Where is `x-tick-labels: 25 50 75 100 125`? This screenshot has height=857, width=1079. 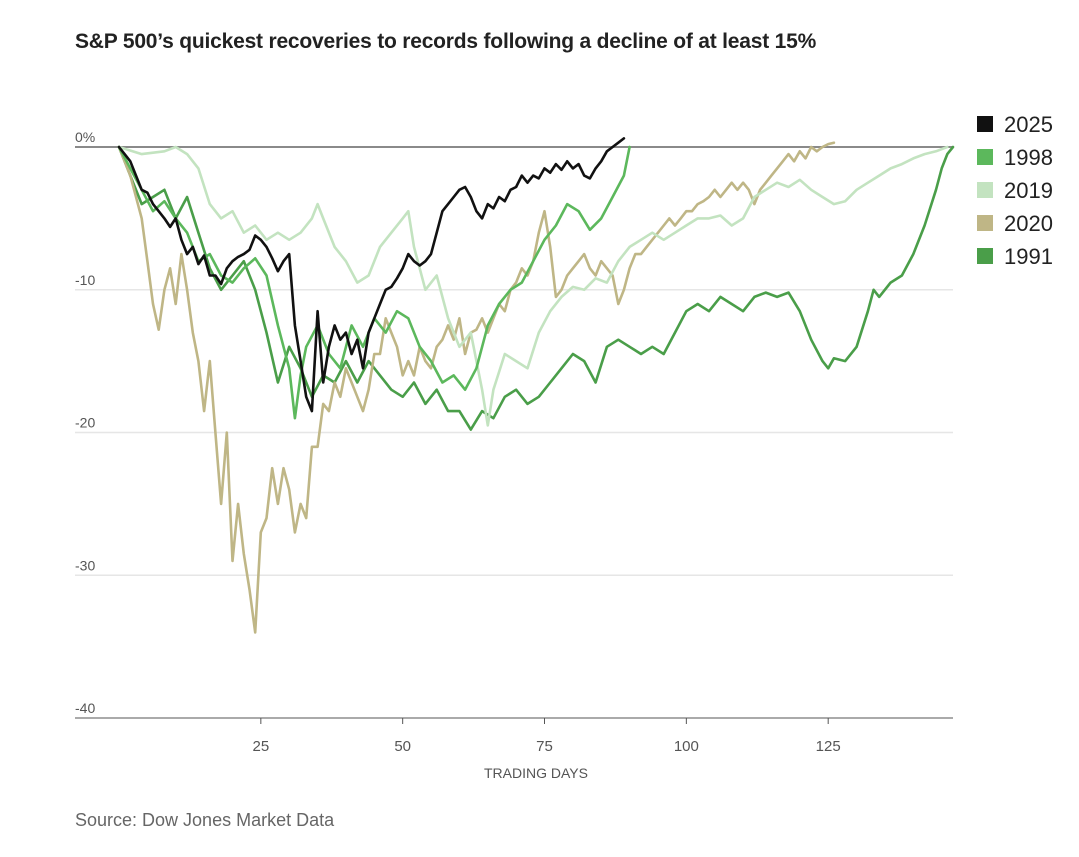
x-tick-labels: 25 50 75 100 125 is located at coordinates (546, 736).